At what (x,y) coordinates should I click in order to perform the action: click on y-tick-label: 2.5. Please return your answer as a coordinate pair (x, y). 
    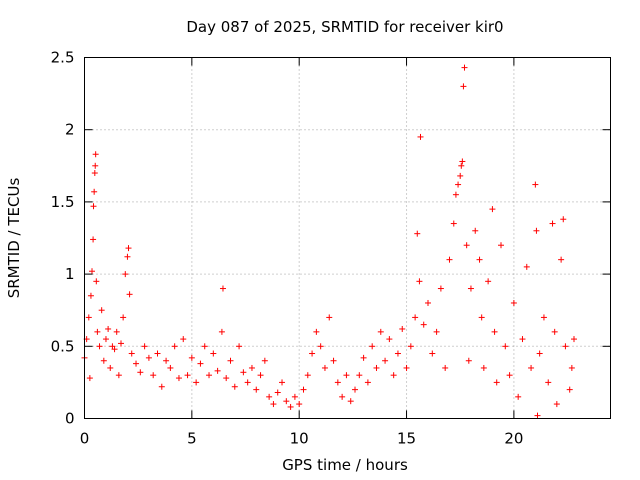
    Looking at the image, I should click on (63, 58).